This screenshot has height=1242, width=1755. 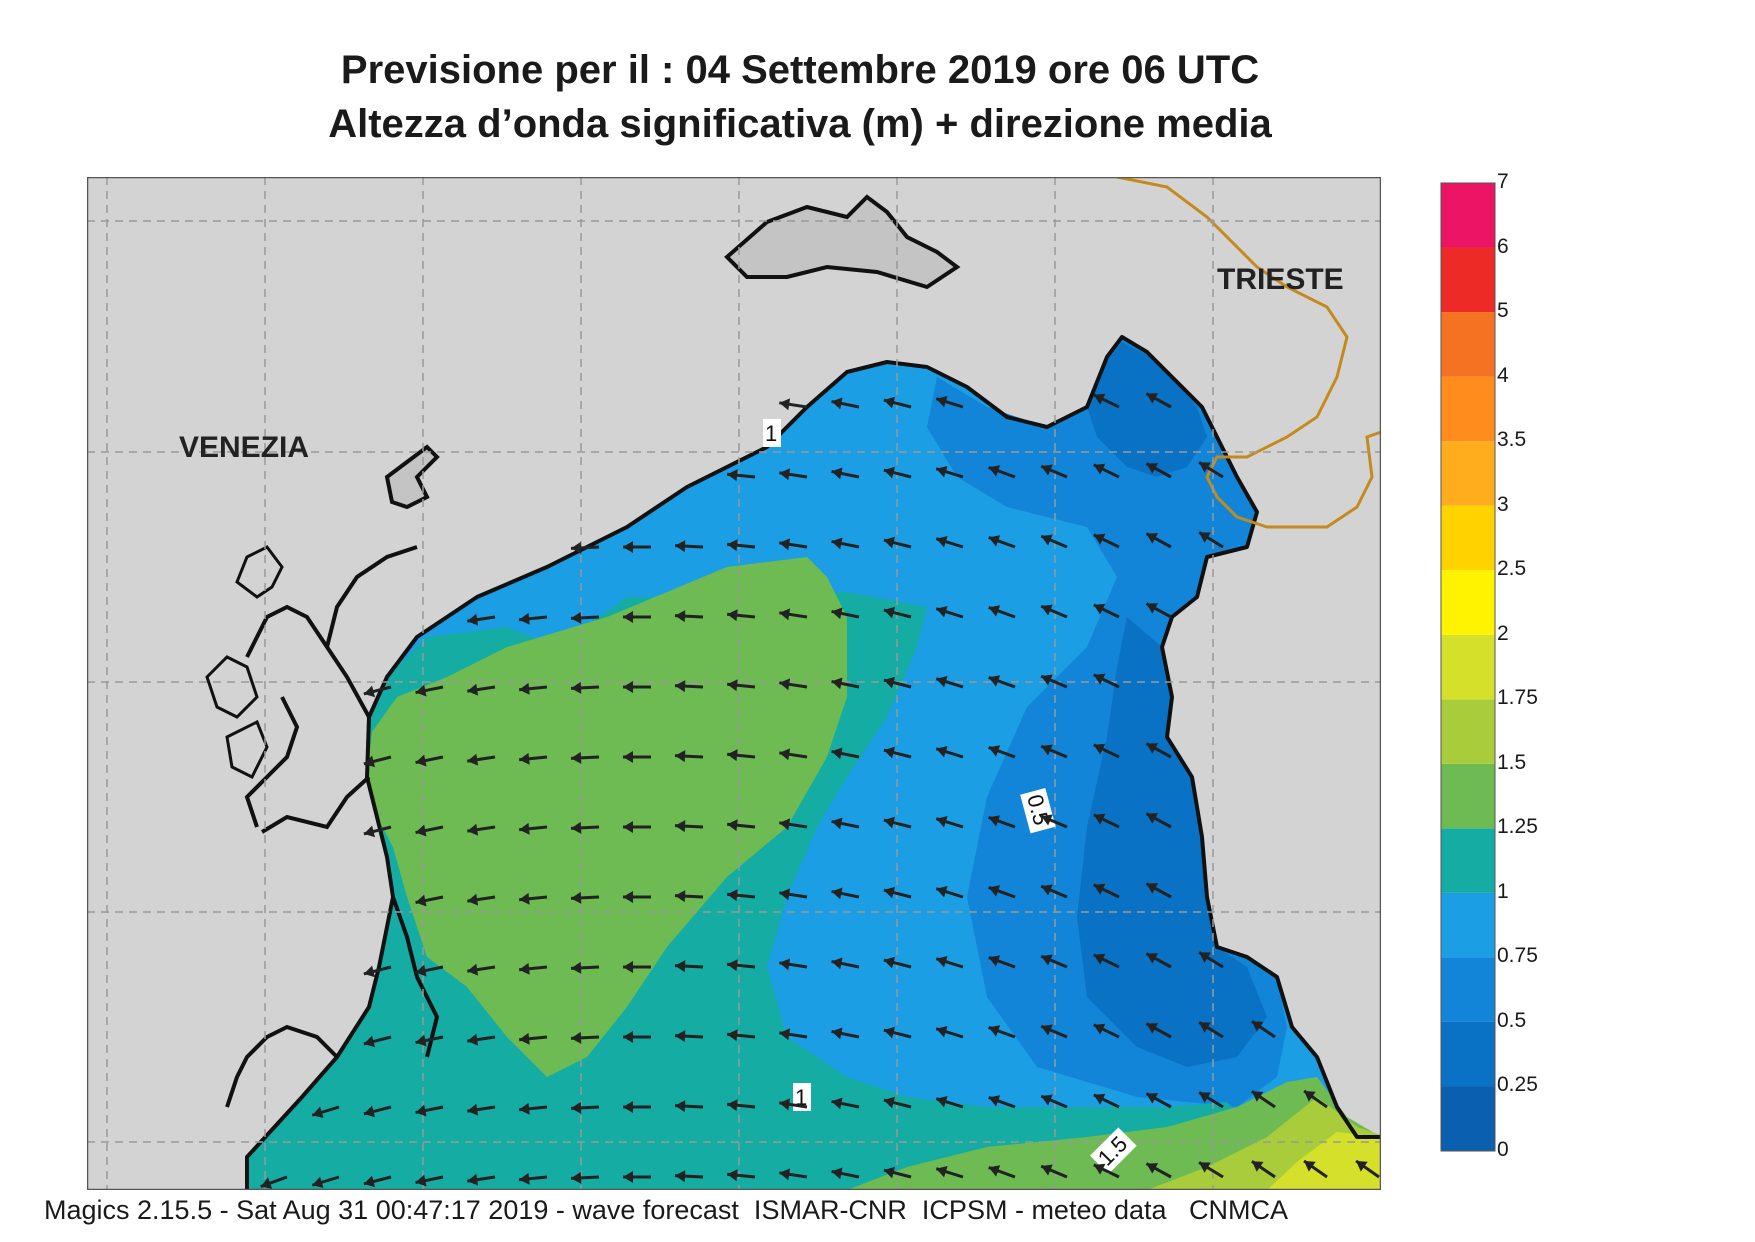 I want to click on contour-label-text: 1, so click(x=771, y=433).